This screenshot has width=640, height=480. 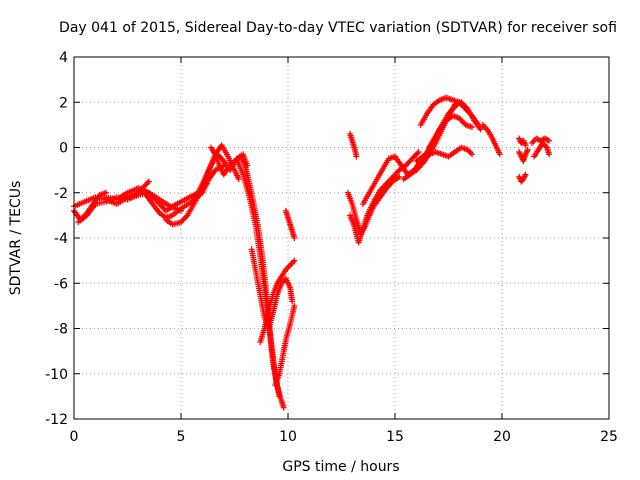 What do you see at coordinates (61, 194) in the screenshot?
I see `y-tick-label: -2` at bounding box center [61, 194].